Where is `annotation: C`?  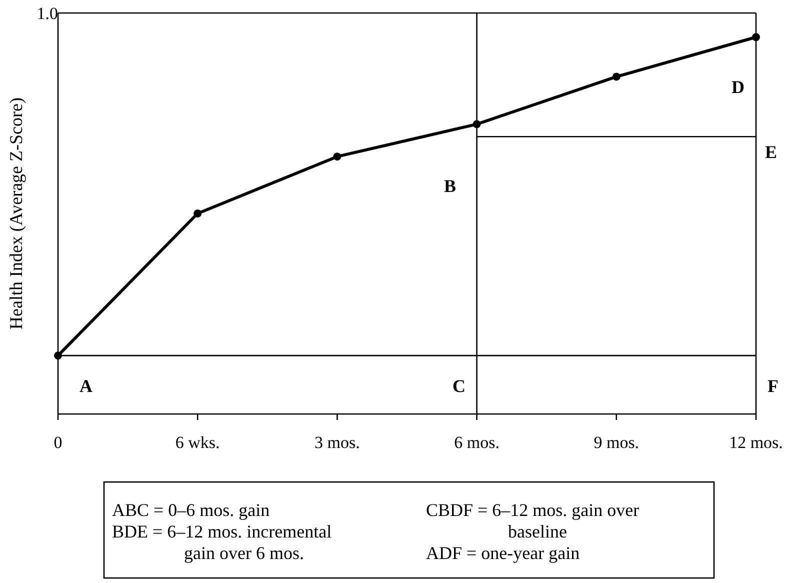 annotation: C is located at coordinates (459, 386).